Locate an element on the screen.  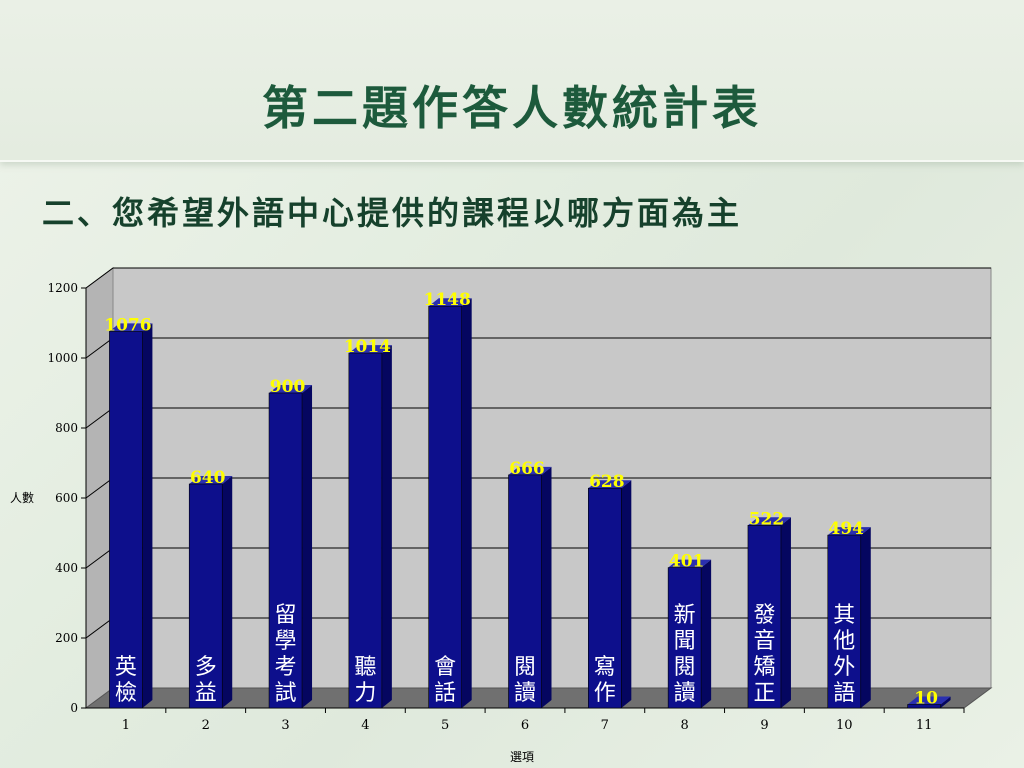
y-tick-label: 400 is located at coordinates (66, 568).